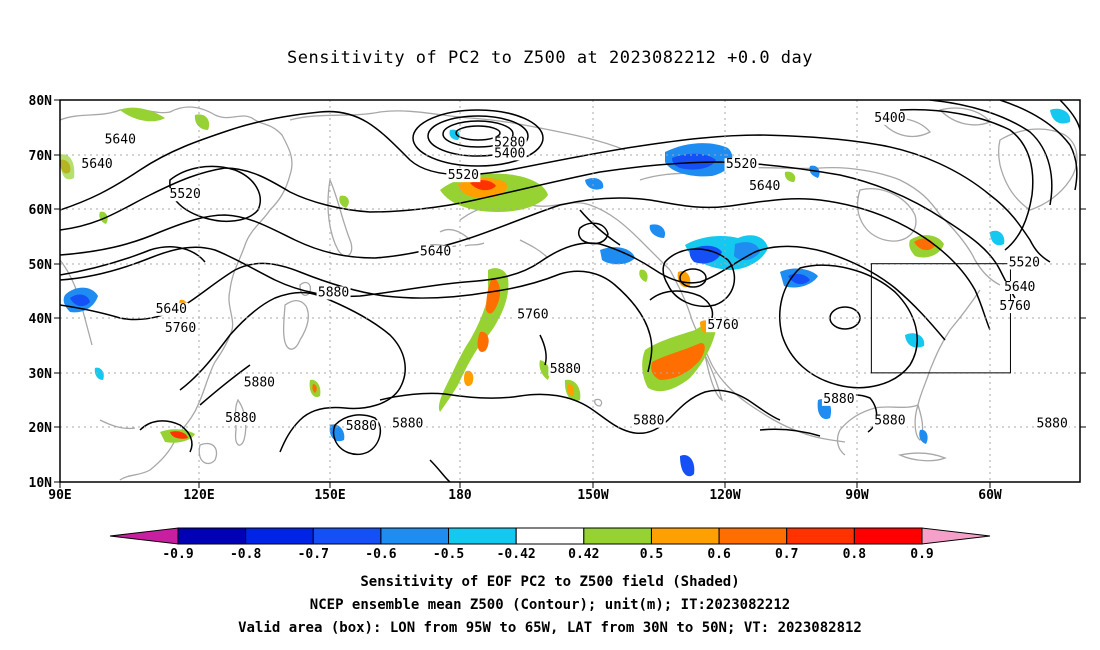  Describe the element at coordinates (525, 495) in the screenshot. I see `longitude-labels: 90E 120E 150E 180 150W 120W 90W 60W` at that location.